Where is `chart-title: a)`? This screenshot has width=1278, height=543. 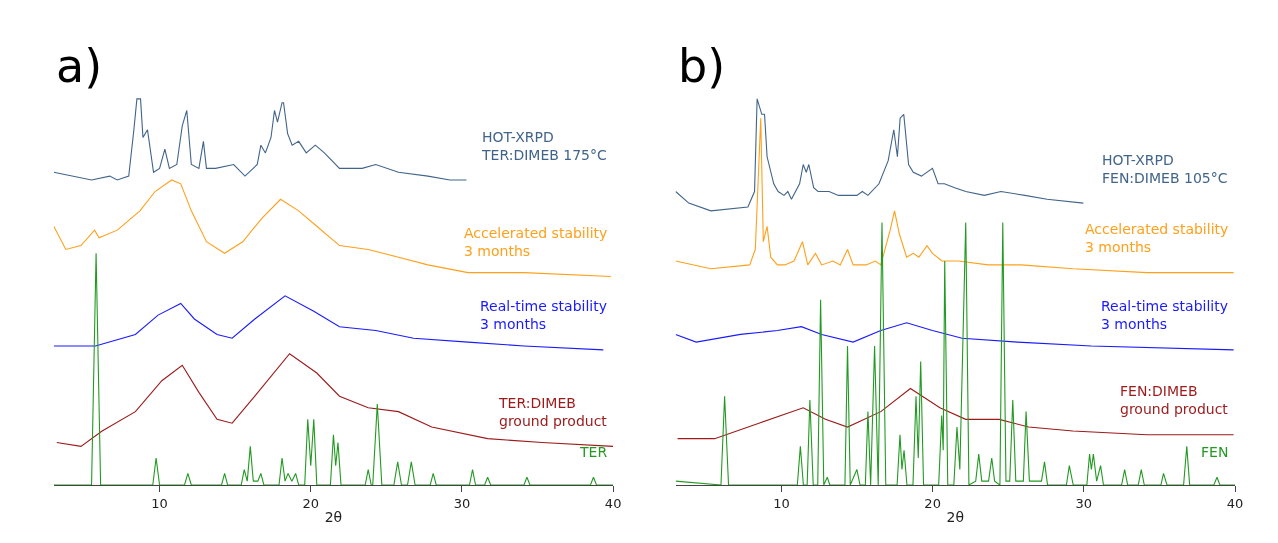
chart-title: a) is located at coordinates (79, 66).